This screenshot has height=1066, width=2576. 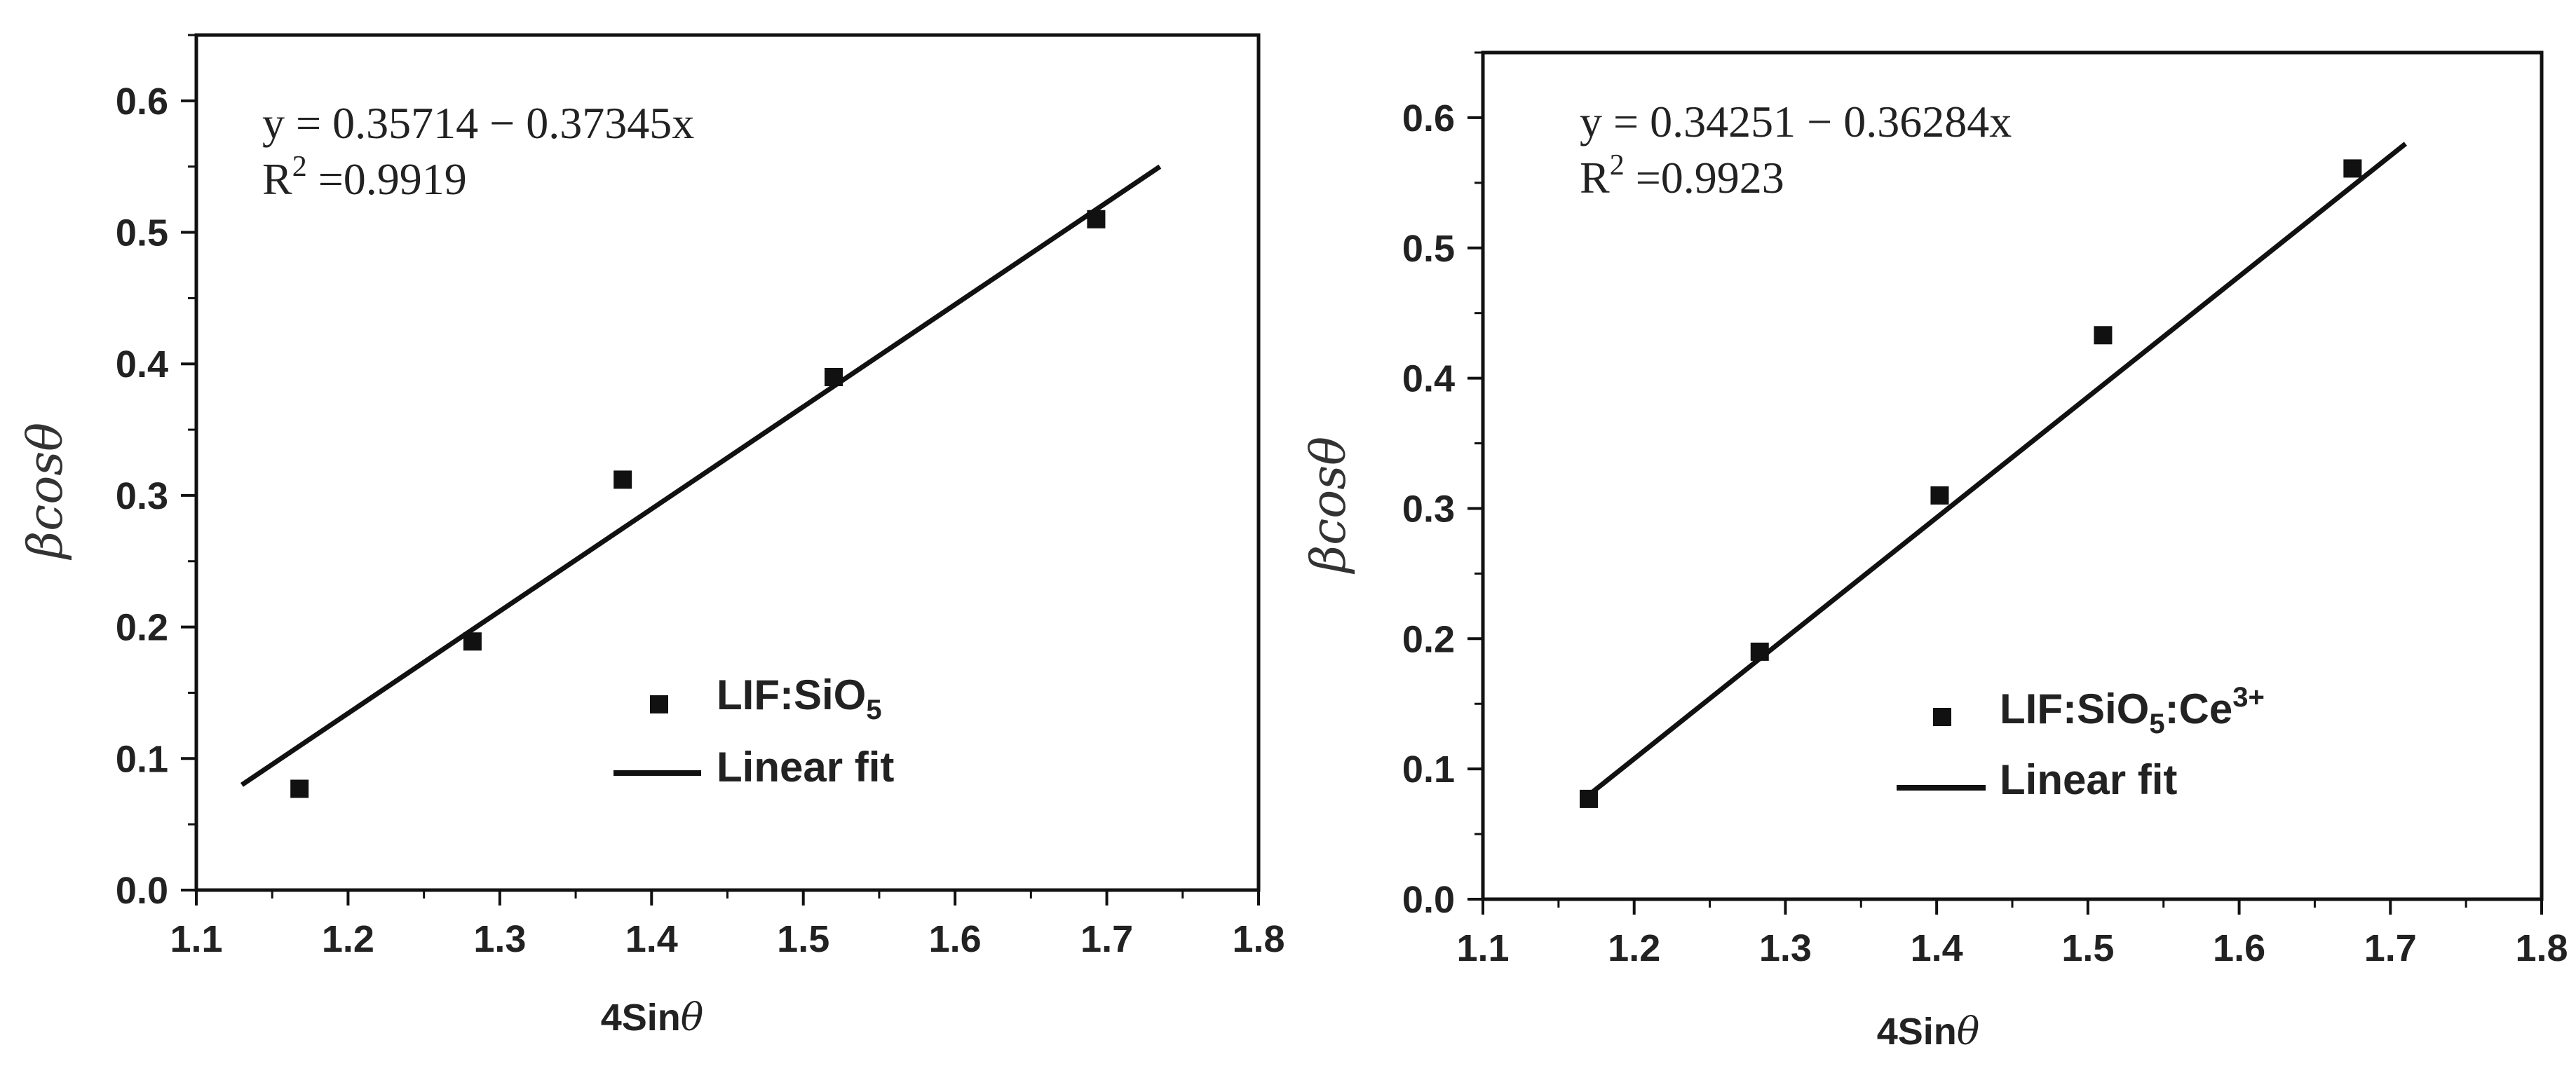 What do you see at coordinates (2248, 697) in the screenshot?
I see `legend-label-superscript: 3+` at bounding box center [2248, 697].